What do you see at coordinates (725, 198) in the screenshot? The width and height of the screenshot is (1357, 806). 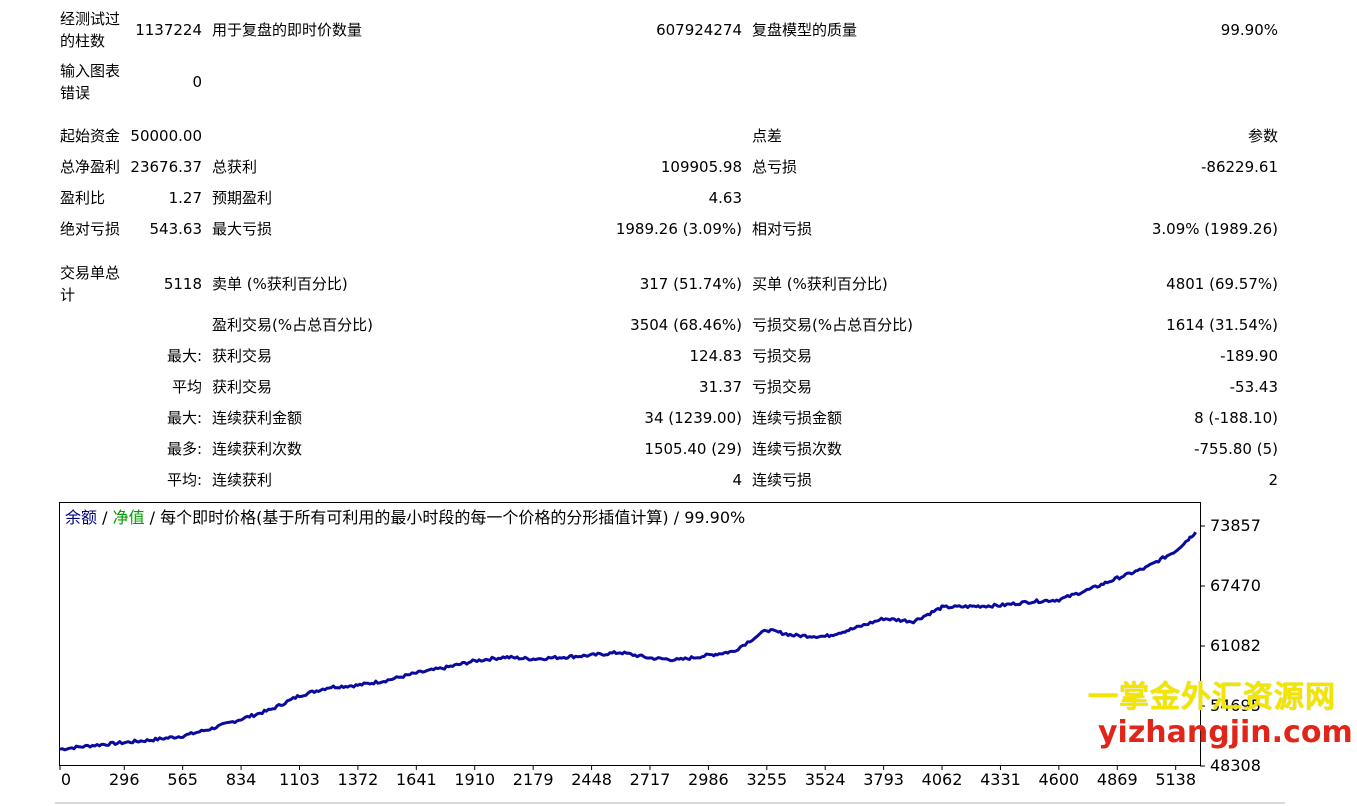 I see `expected-payoff-value: 4.63` at bounding box center [725, 198].